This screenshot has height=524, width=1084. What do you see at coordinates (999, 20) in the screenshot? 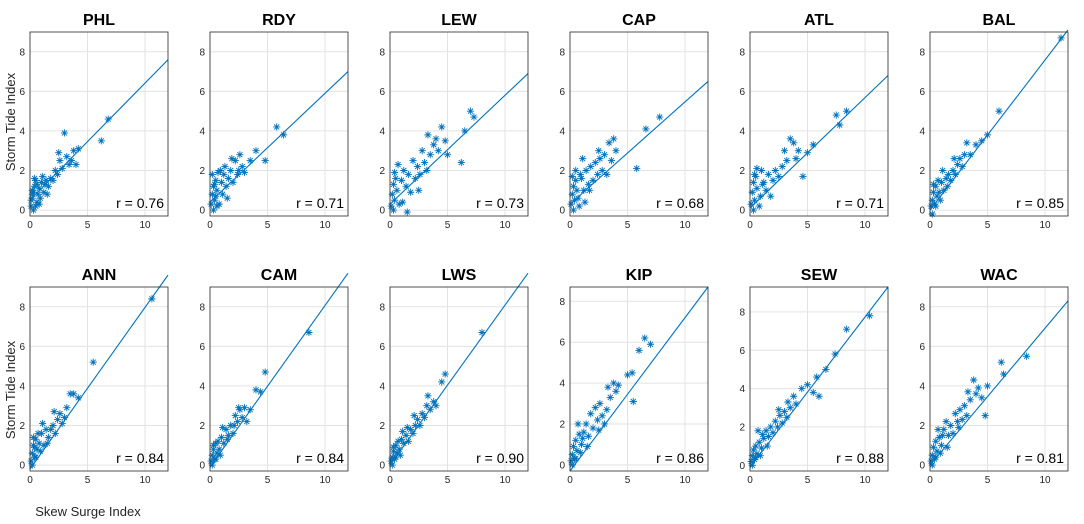
I see `subplot-title: BAL` at bounding box center [999, 20].